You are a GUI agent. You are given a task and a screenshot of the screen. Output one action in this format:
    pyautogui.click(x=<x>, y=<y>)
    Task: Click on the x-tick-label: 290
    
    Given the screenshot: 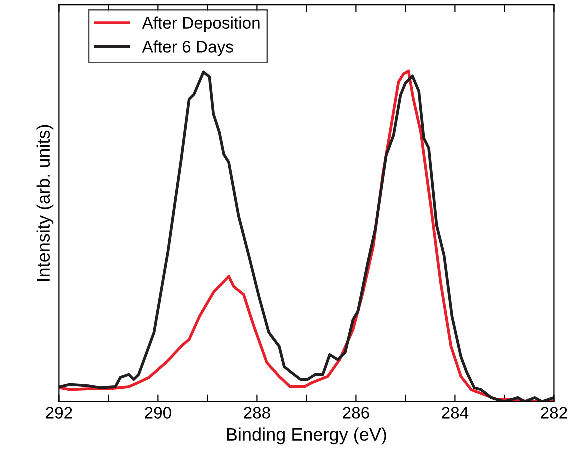 What is the action you would take?
    pyautogui.click(x=158, y=413)
    